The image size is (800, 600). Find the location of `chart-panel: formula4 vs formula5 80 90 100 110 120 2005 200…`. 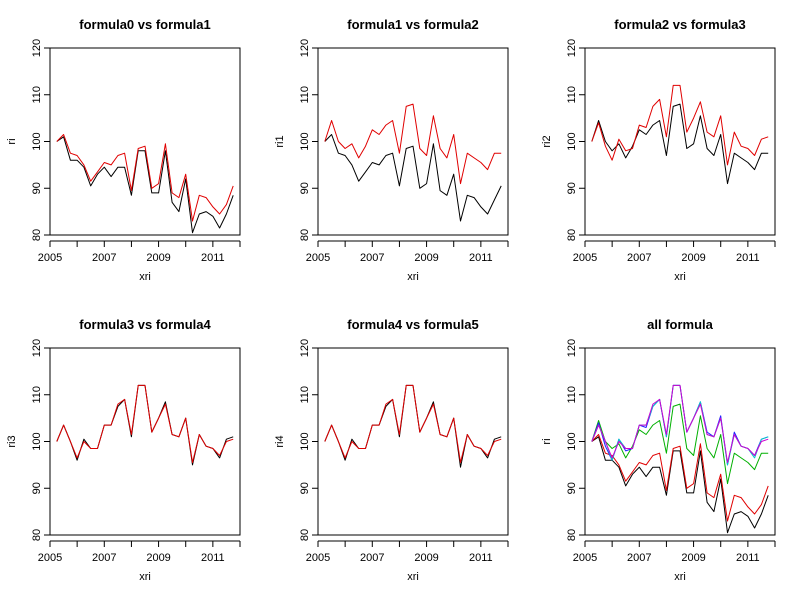

chart-panel: formula4 vs formula5 80 90 100 110 120 2005 200… is located at coordinates (391, 450).